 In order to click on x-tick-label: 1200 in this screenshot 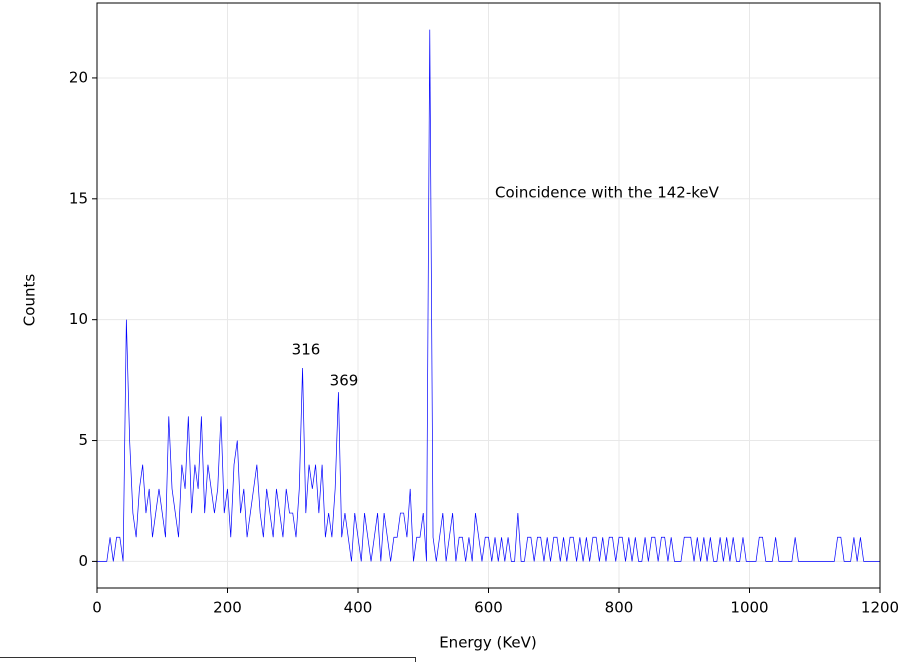, I will do `click(880, 608)`.